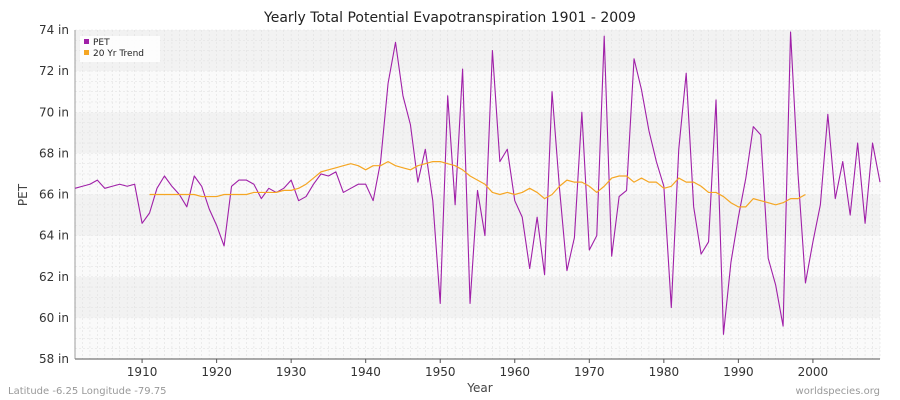 This screenshot has width=900, height=400. What do you see at coordinates (54, 318) in the screenshot?
I see `y-tick-label-60: 60 in` at bounding box center [54, 318].